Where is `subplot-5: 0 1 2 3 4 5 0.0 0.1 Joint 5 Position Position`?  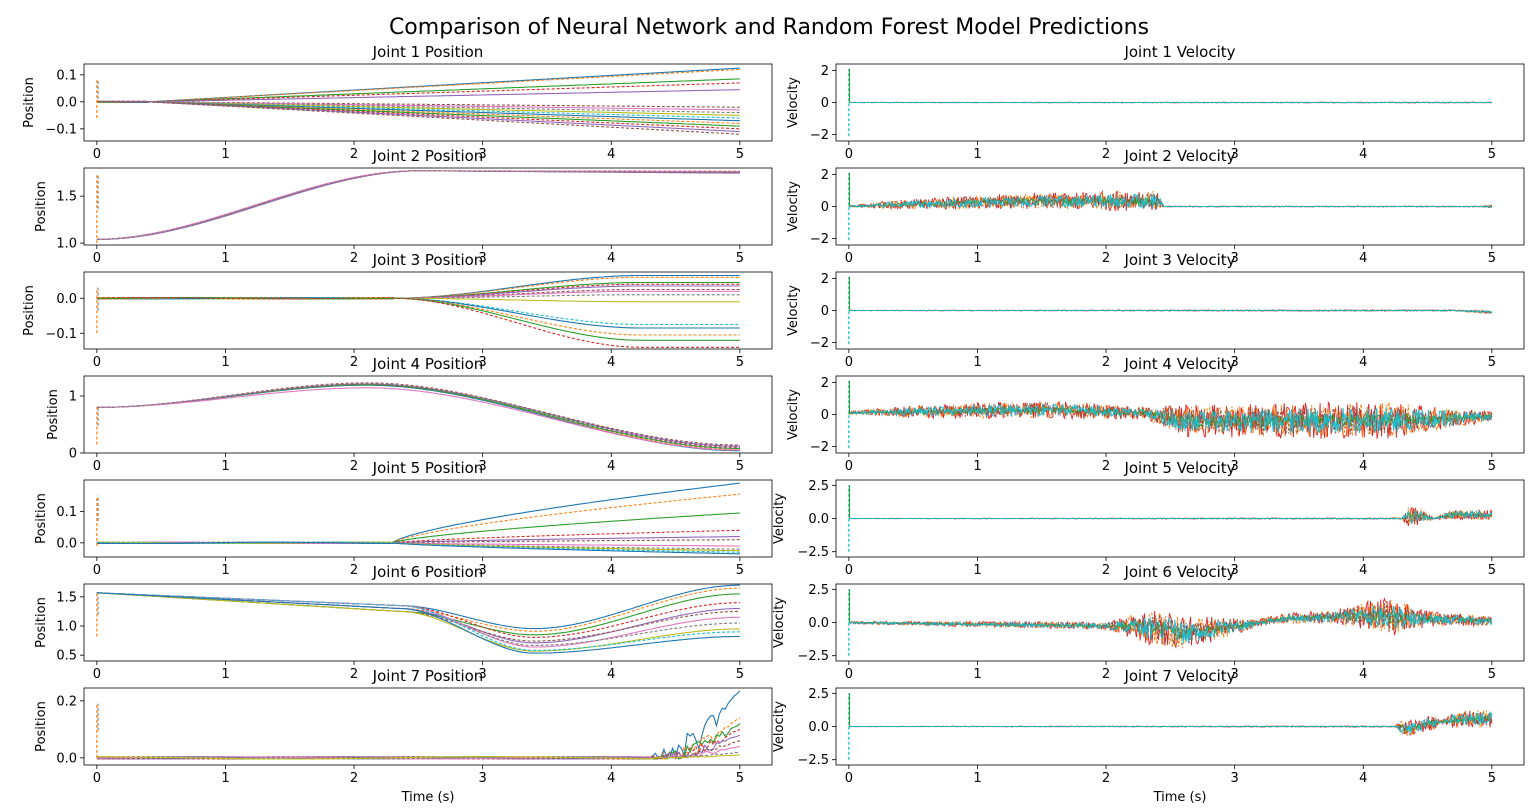
subplot-5: 0 1 2 3 4 5 0.0 0.1 Joint 5 Position Position is located at coordinates (403, 518).